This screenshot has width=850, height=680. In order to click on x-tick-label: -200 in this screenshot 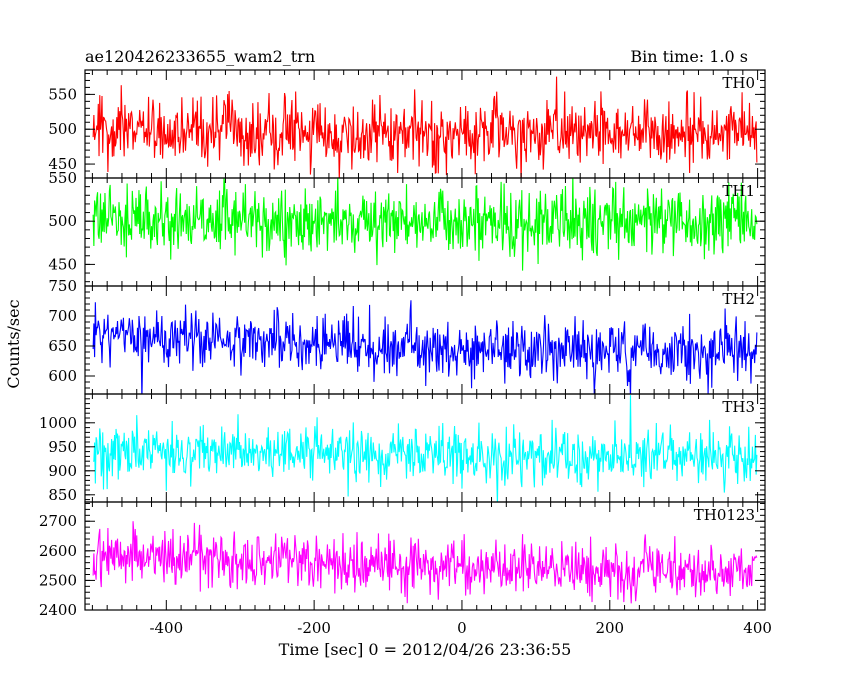, I will do `click(314, 628)`.